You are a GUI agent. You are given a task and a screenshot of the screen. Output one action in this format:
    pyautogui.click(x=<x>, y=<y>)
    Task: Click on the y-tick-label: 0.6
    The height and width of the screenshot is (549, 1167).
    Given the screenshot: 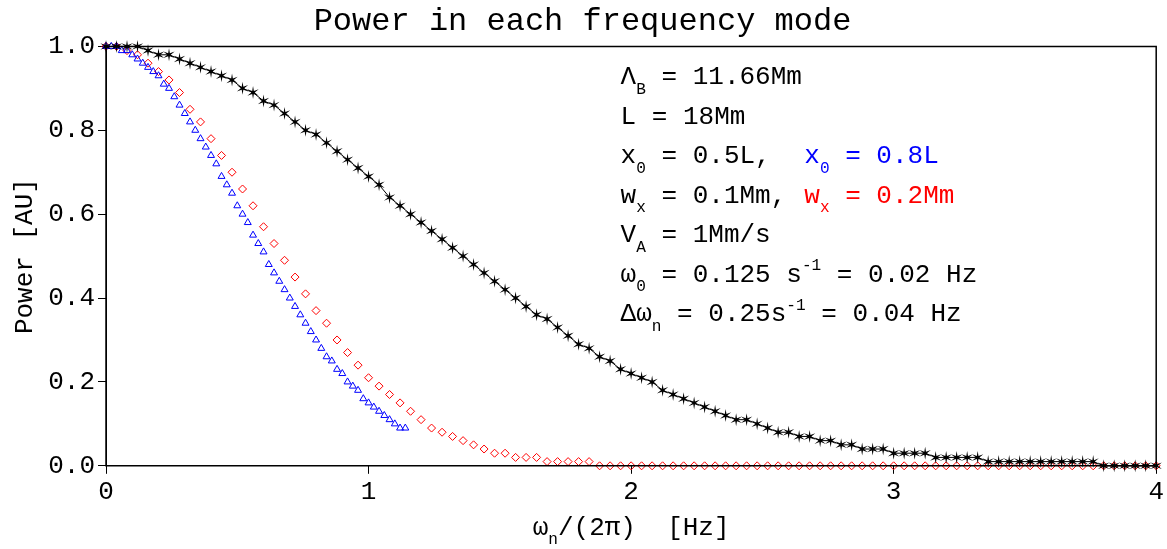 What is the action you would take?
    pyautogui.click(x=72, y=214)
    